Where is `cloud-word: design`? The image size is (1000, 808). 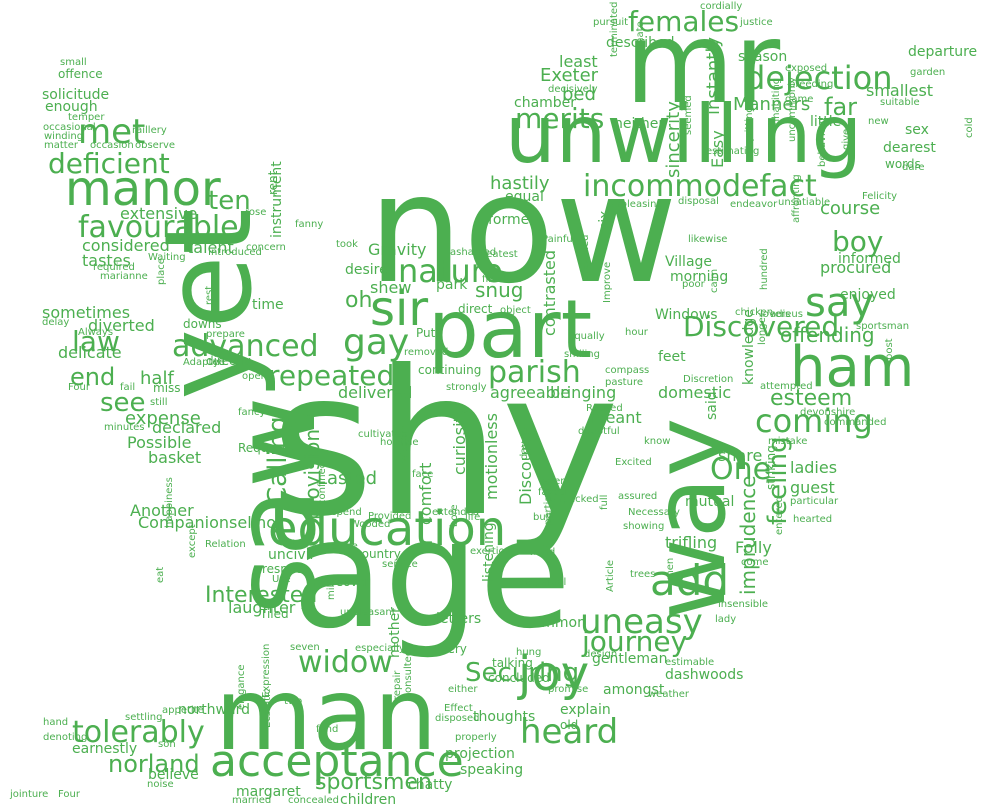 cloud-word: design is located at coordinates (601, 654).